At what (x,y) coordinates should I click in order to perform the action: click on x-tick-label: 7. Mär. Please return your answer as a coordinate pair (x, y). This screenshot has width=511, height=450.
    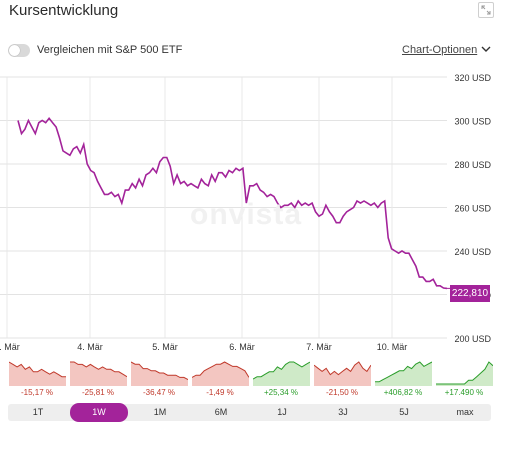
    Looking at the image, I should click on (319, 347).